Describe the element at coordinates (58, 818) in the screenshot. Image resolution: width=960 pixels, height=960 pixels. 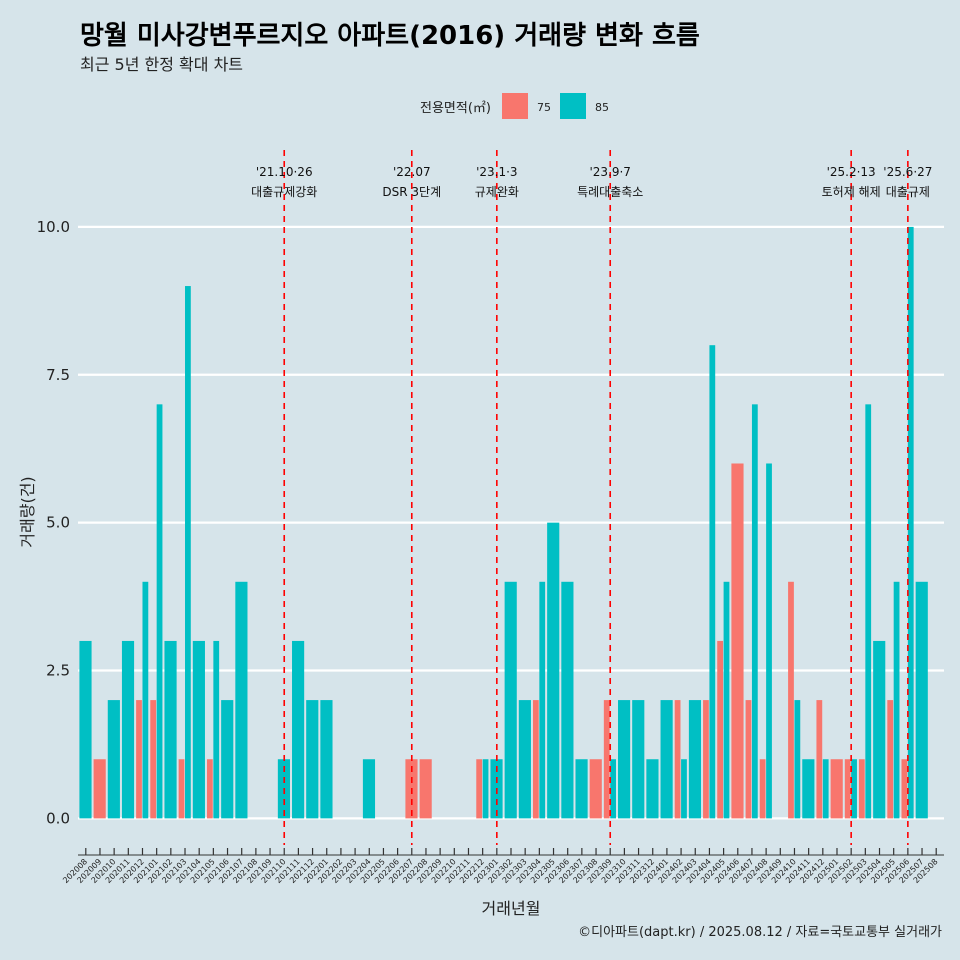
I see `y-tick-label: 0.0` at that location.